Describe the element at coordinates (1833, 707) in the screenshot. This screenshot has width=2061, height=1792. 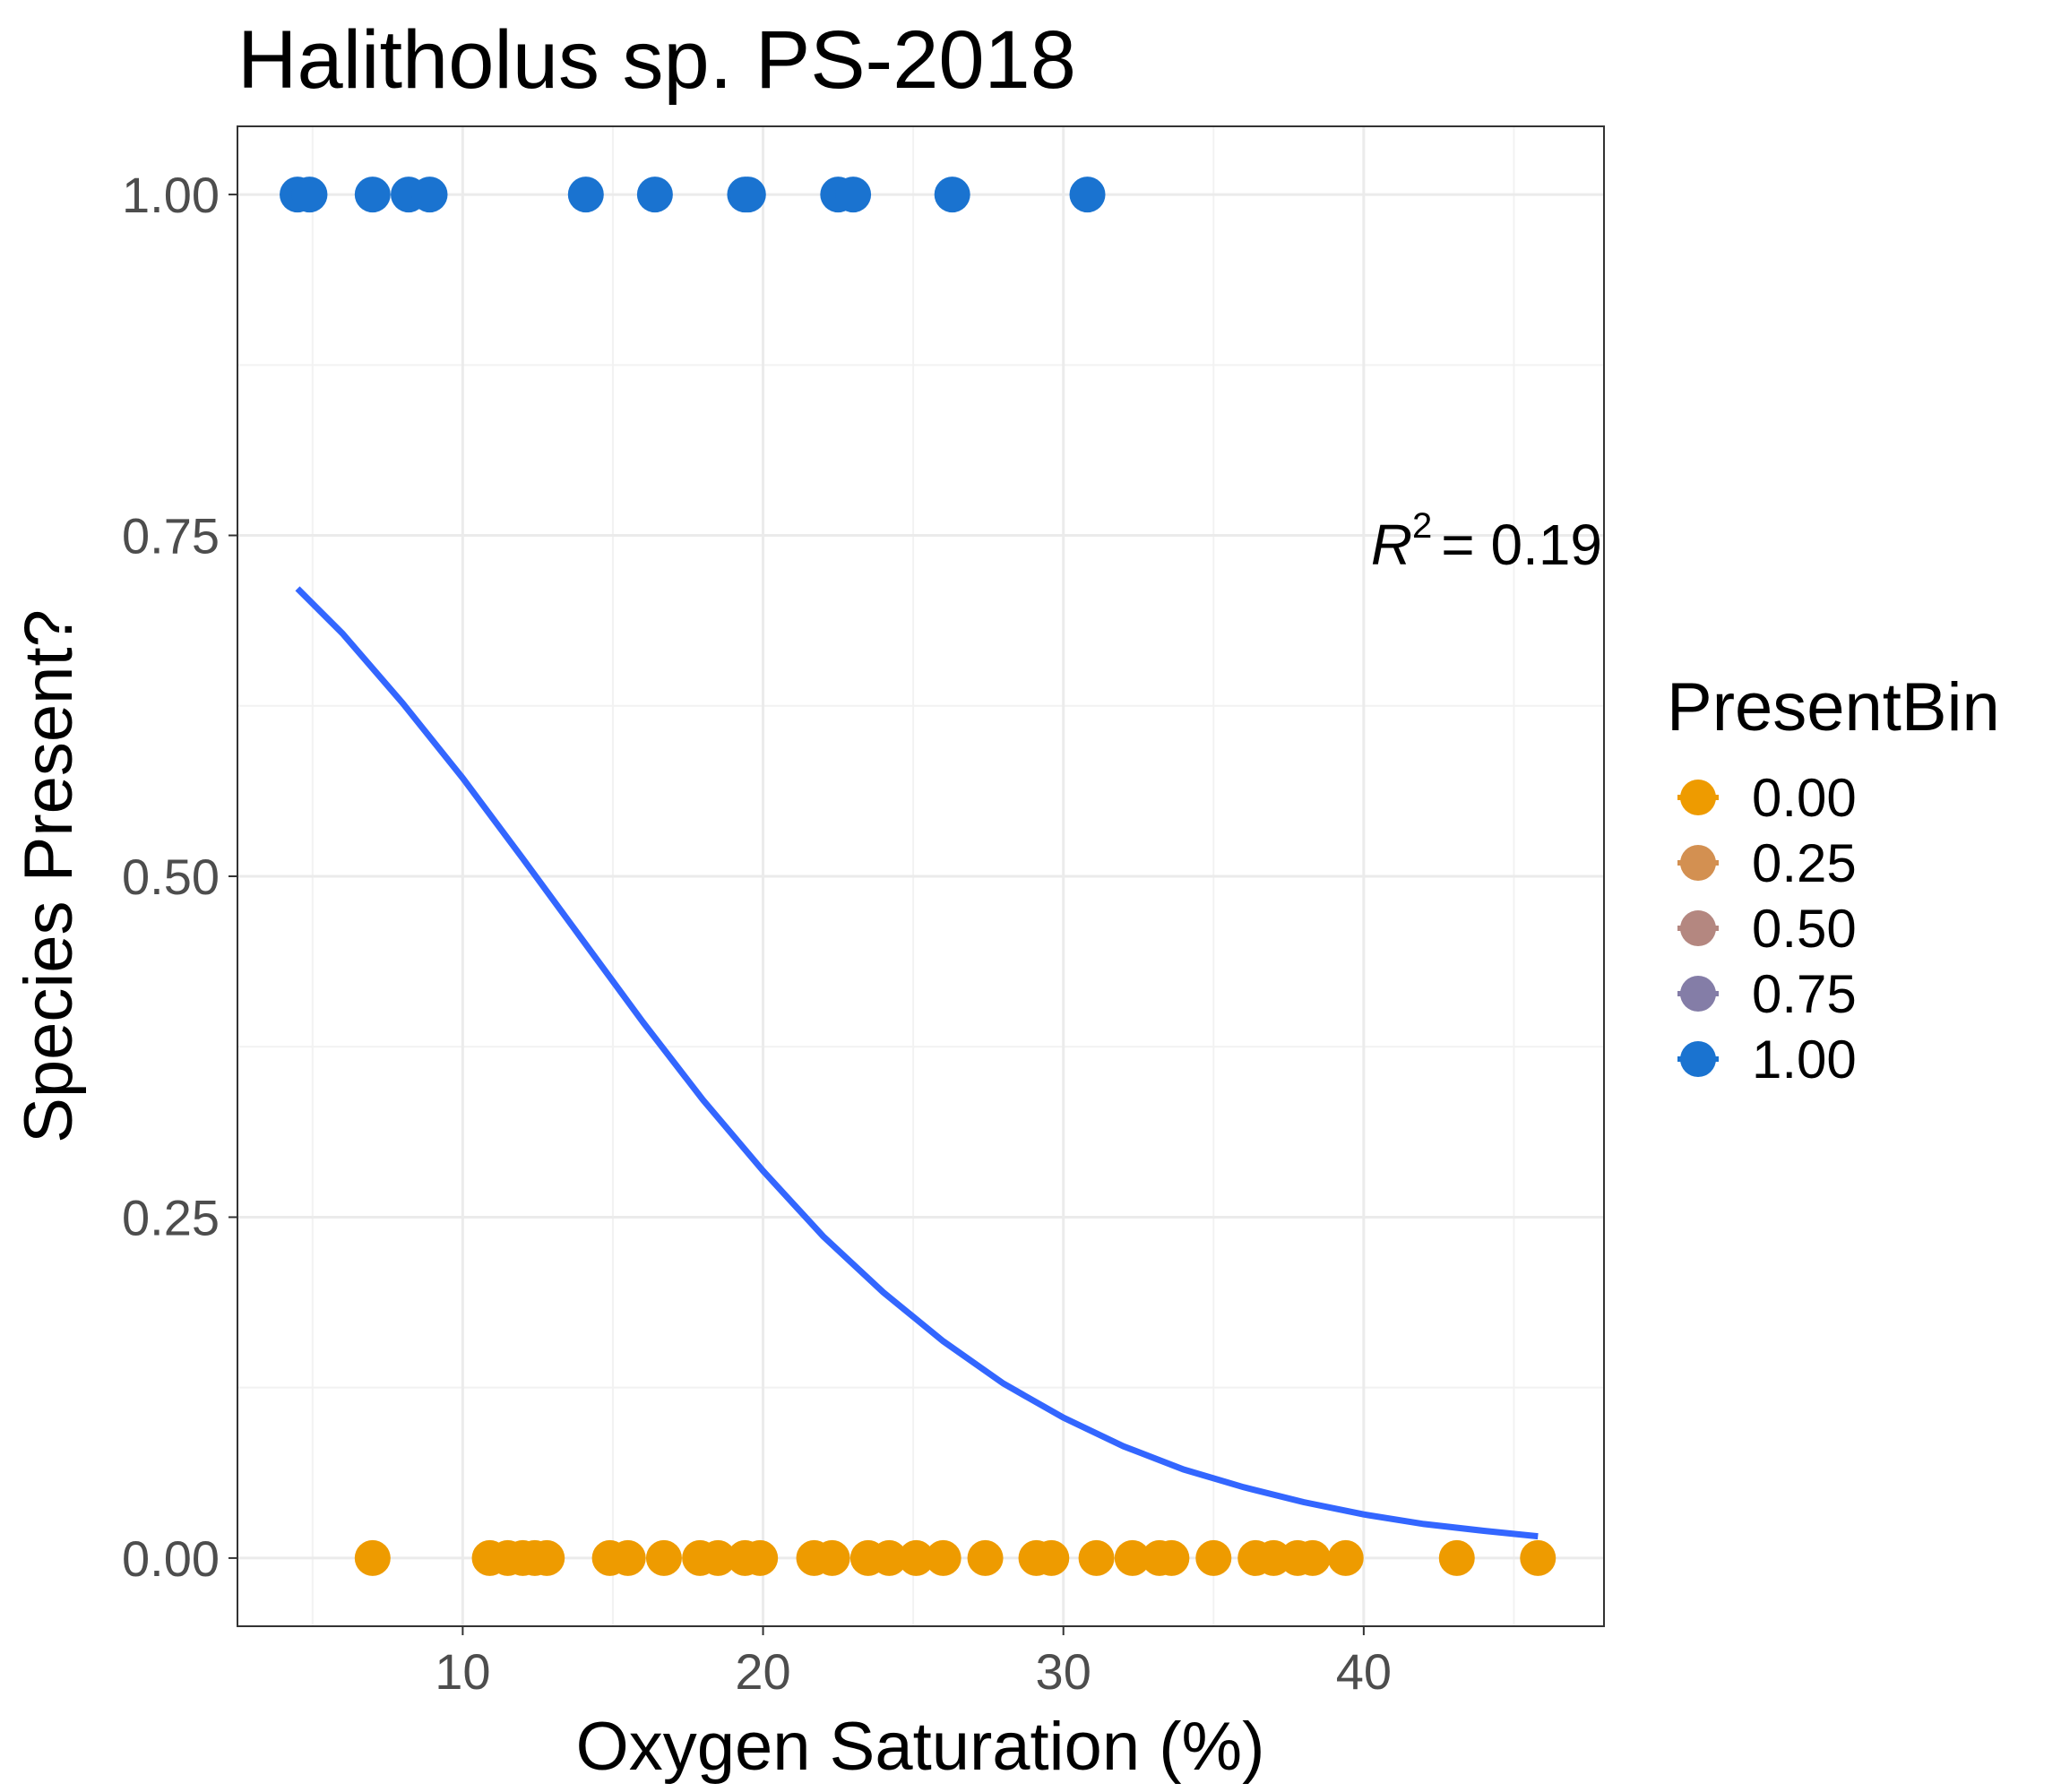
I see `legend-title: PresentBin` at that location.